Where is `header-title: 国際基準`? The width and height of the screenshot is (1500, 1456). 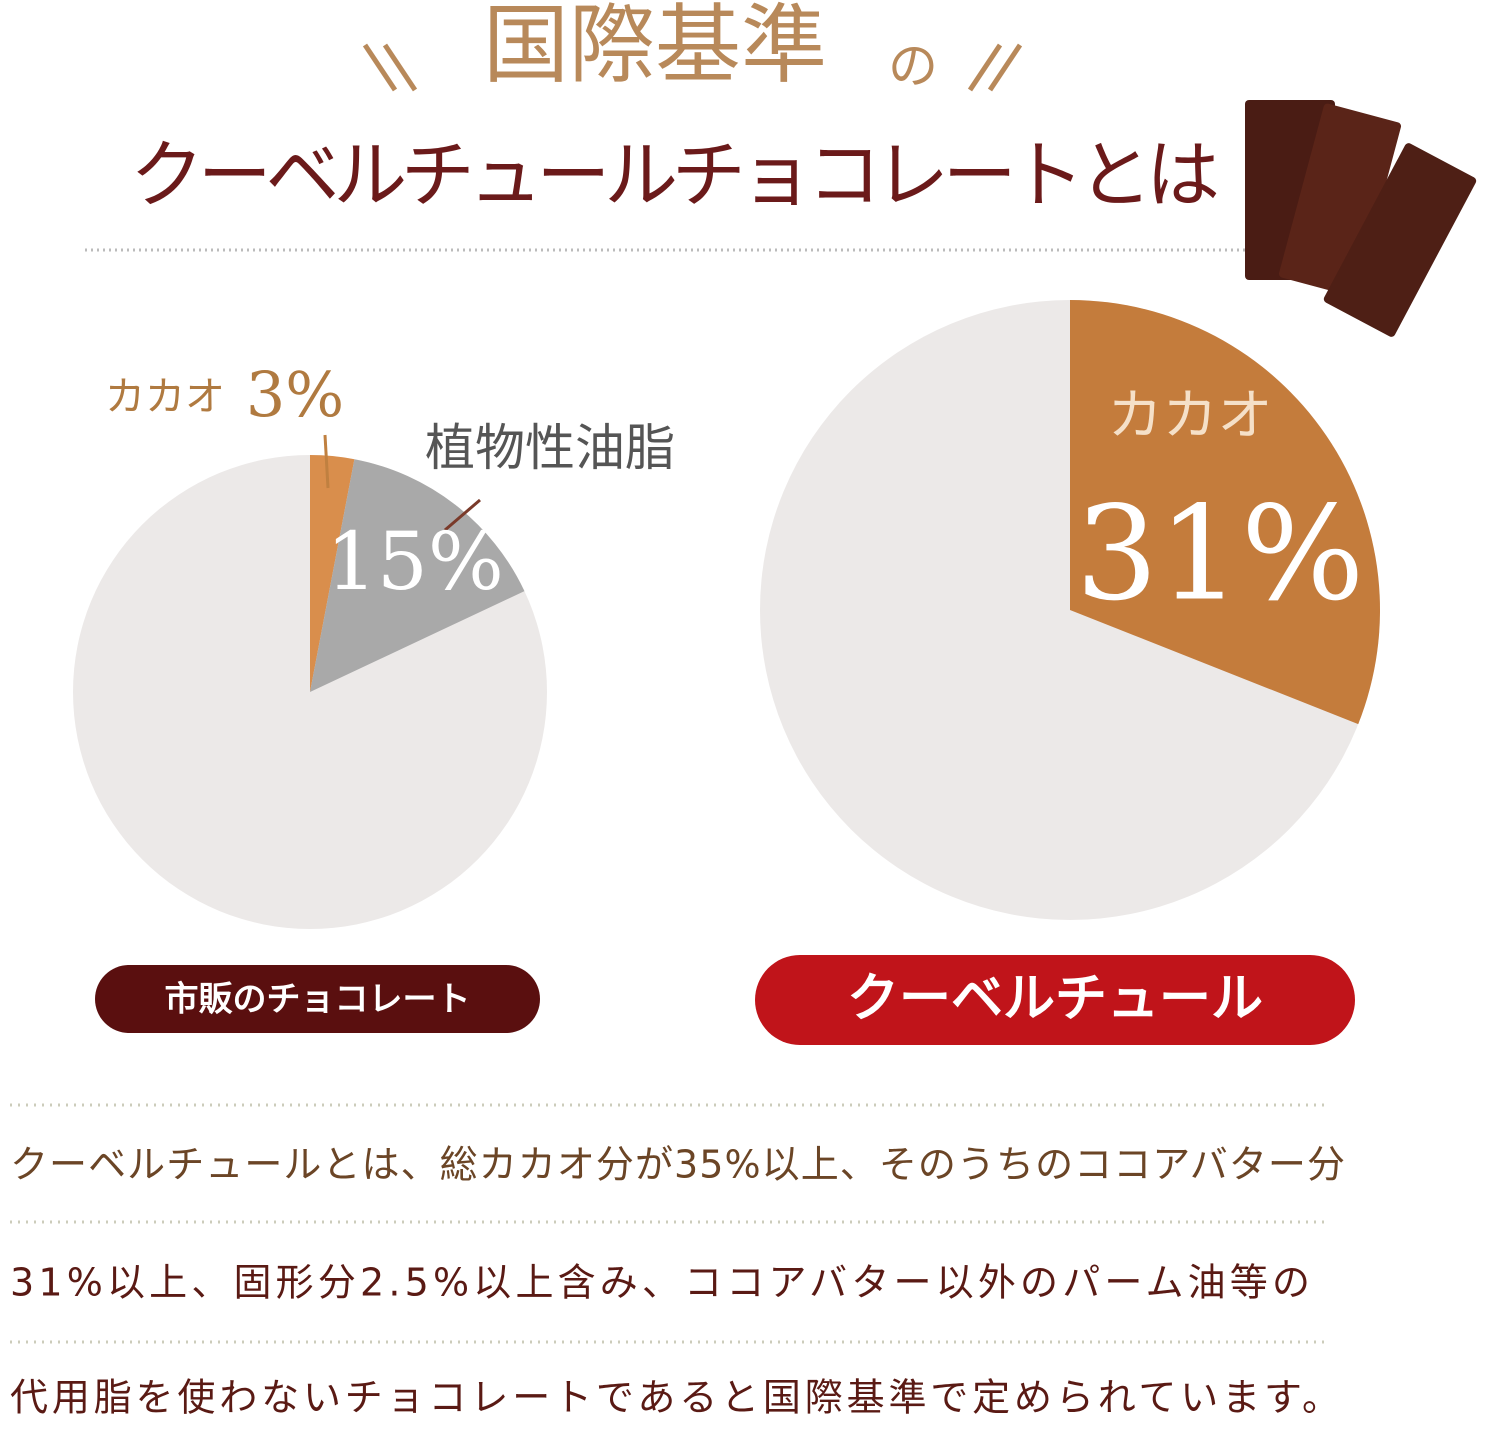 header-title: 国際基準 is located at coordinates (655, 48).